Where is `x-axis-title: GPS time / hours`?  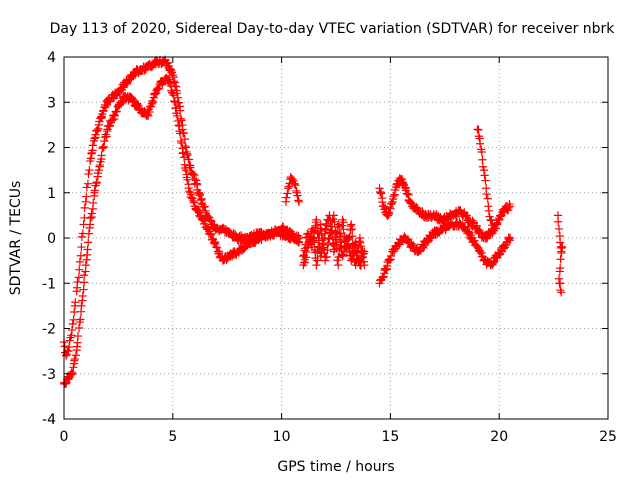
x-axis-title: GPS time / hours is located at coordinates (335, 467).